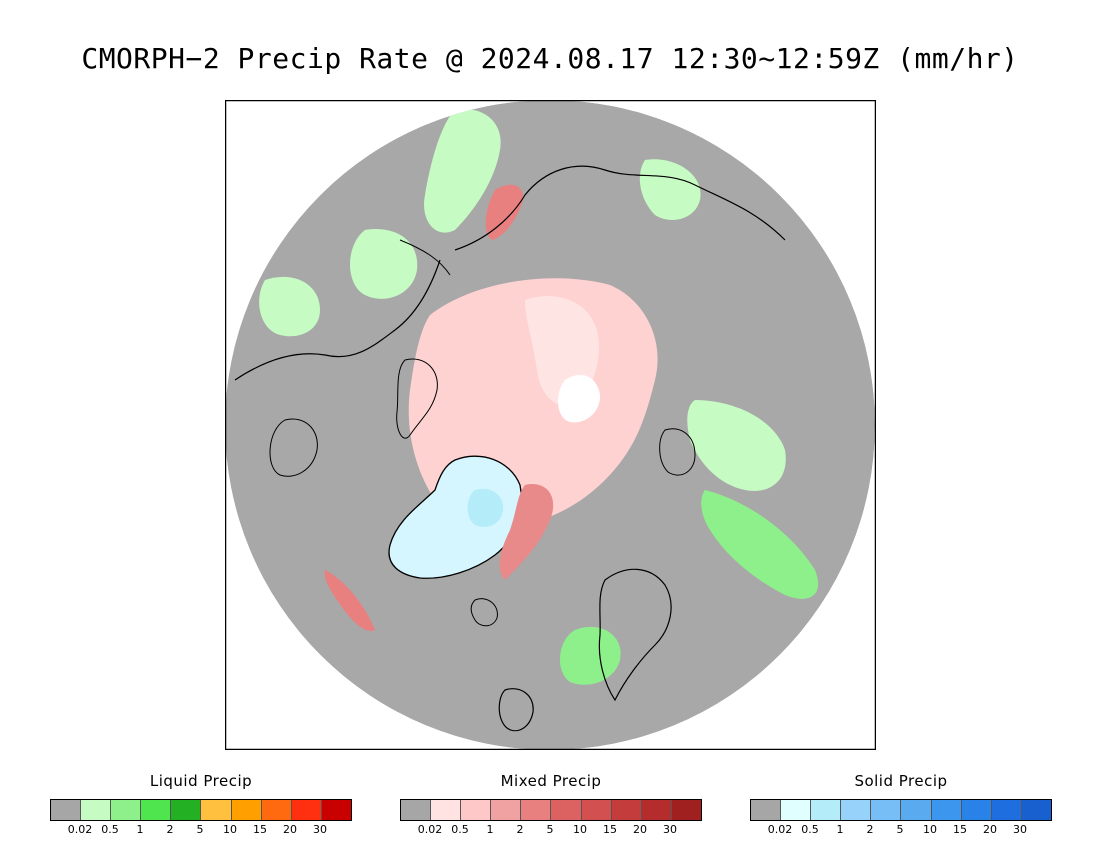  I want to click on legend-liquid: Liquid Precip 0.02 0.5 1 2 5 10 15 20 30, so click(201, 804).